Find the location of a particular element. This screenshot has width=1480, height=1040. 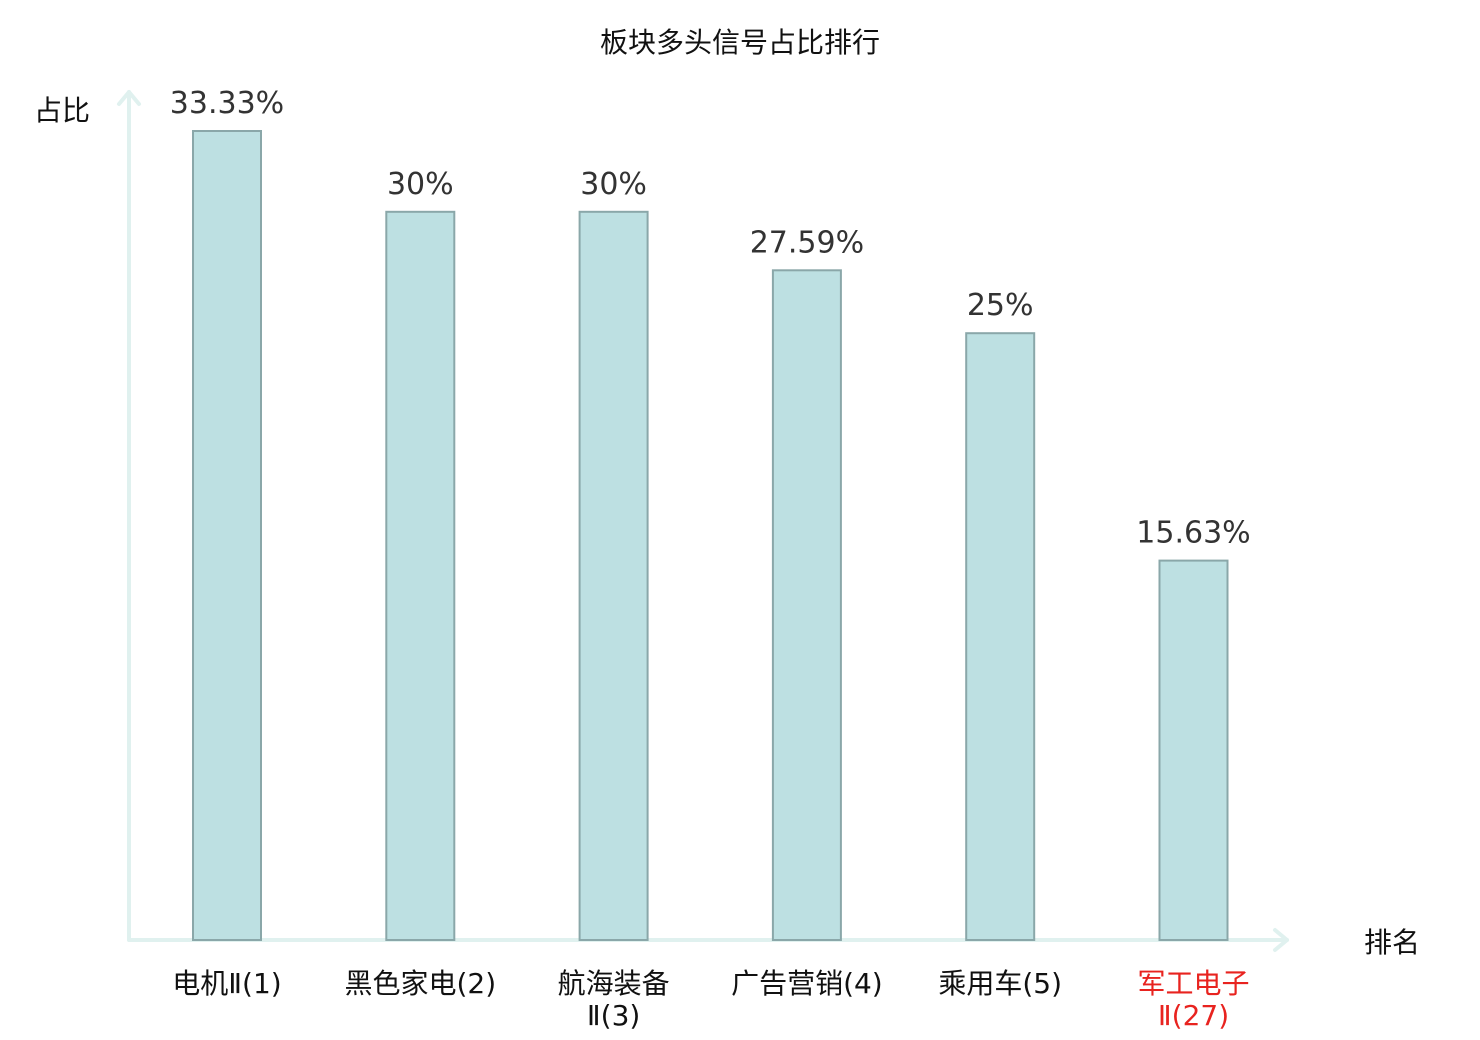

value-label: 15.63% is located at coordinates (1193, 533).